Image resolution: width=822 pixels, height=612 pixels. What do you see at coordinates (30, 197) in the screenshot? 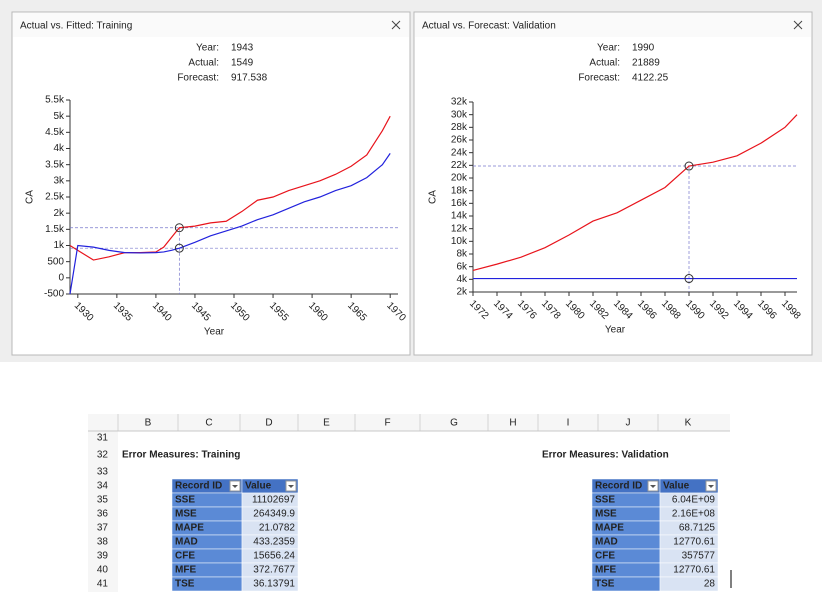
I see `y-axis-label: CA` at bounding box center [30, 197].